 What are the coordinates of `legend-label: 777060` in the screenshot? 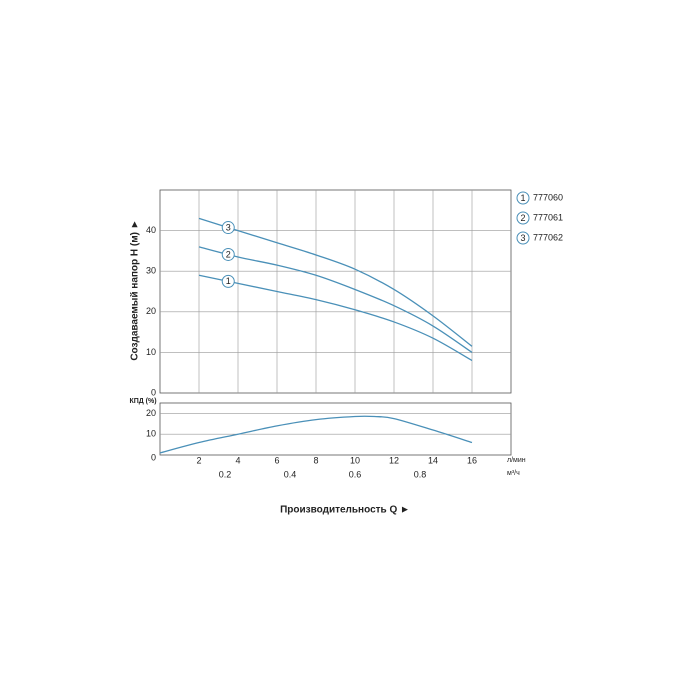 It's located at (548, 197).